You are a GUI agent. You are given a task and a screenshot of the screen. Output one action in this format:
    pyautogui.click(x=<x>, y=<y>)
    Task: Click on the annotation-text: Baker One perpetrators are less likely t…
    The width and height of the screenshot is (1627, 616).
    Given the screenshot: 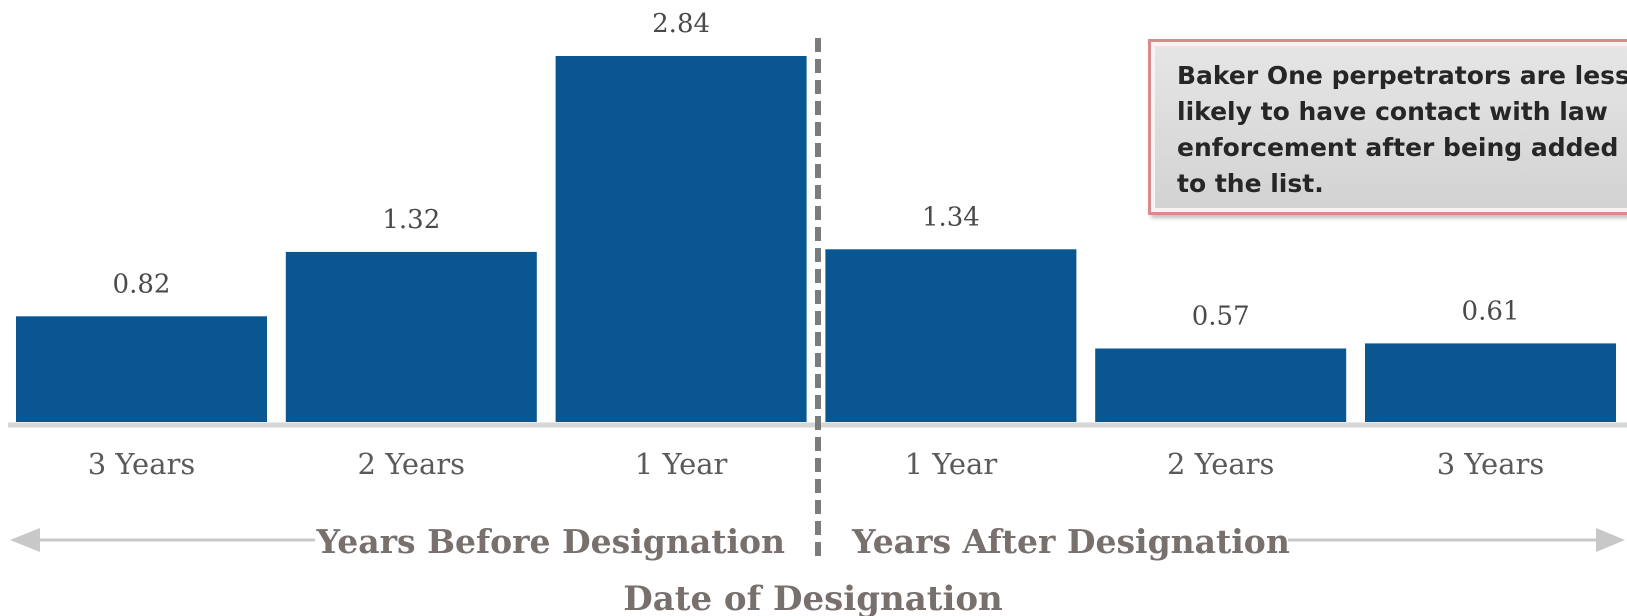 What is the action you would take?
    pyautogui.click(x=1402, y=129)
    